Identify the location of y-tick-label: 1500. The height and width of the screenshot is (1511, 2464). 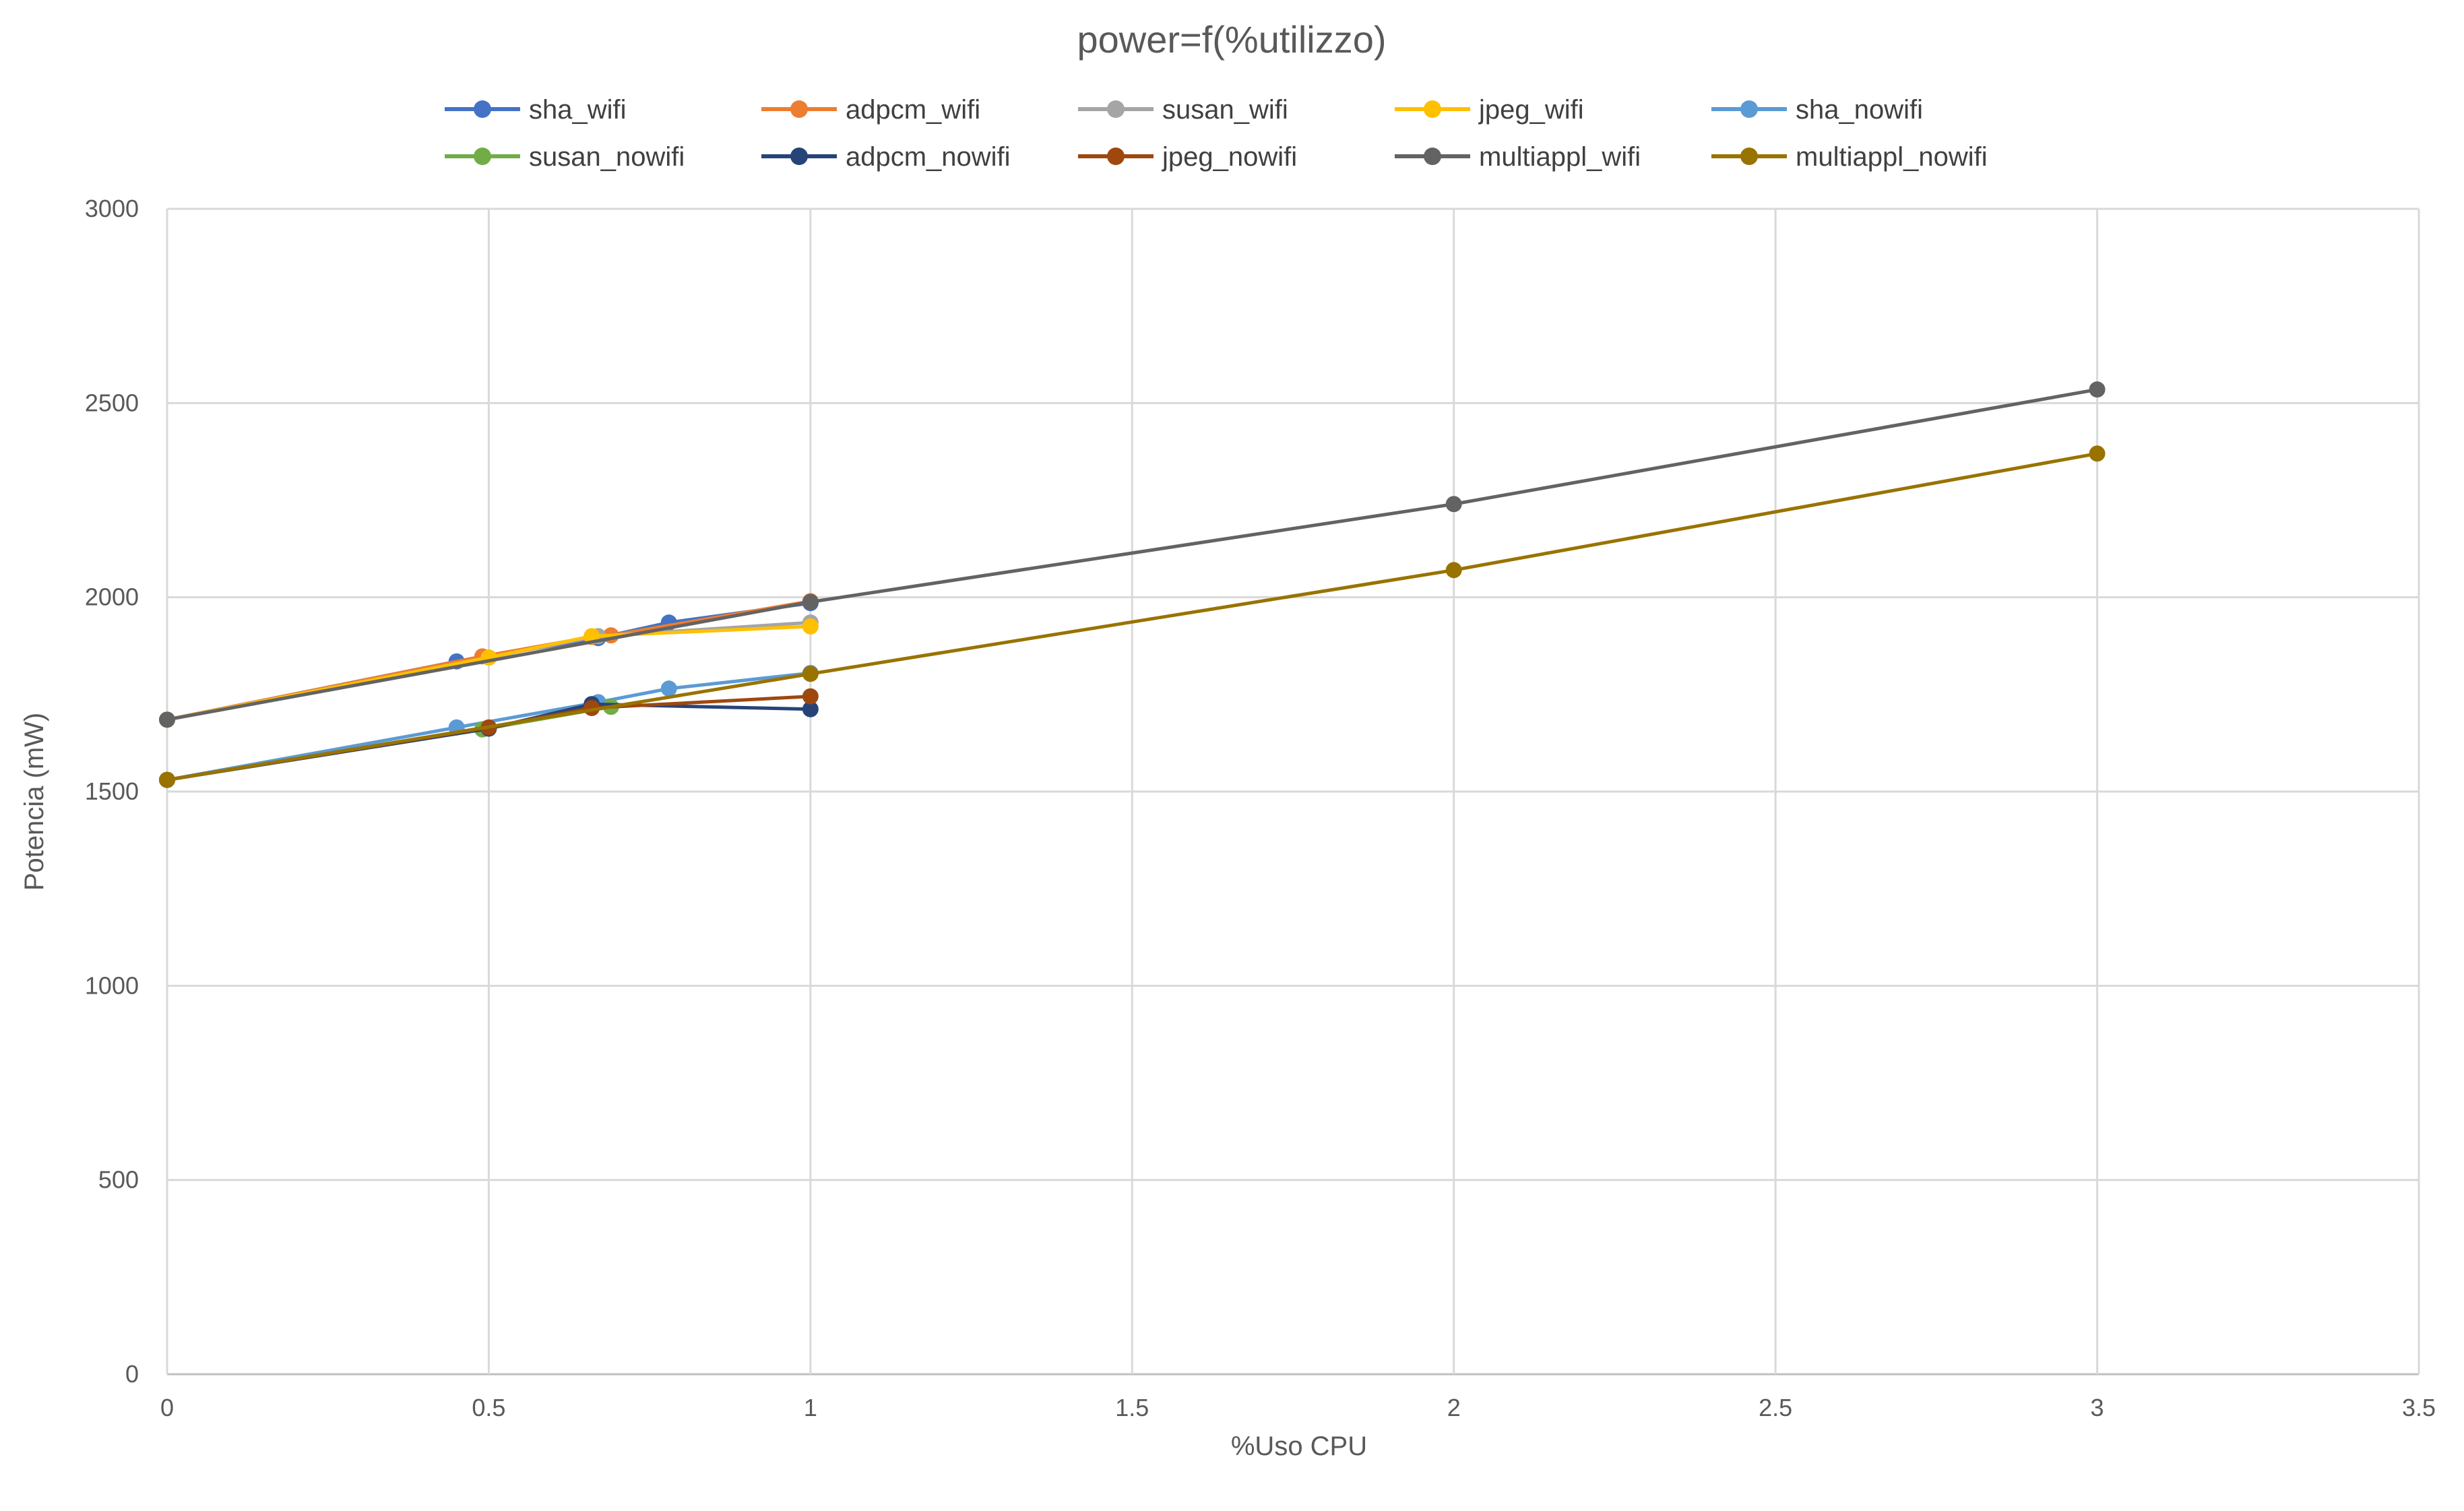
(112, 791).